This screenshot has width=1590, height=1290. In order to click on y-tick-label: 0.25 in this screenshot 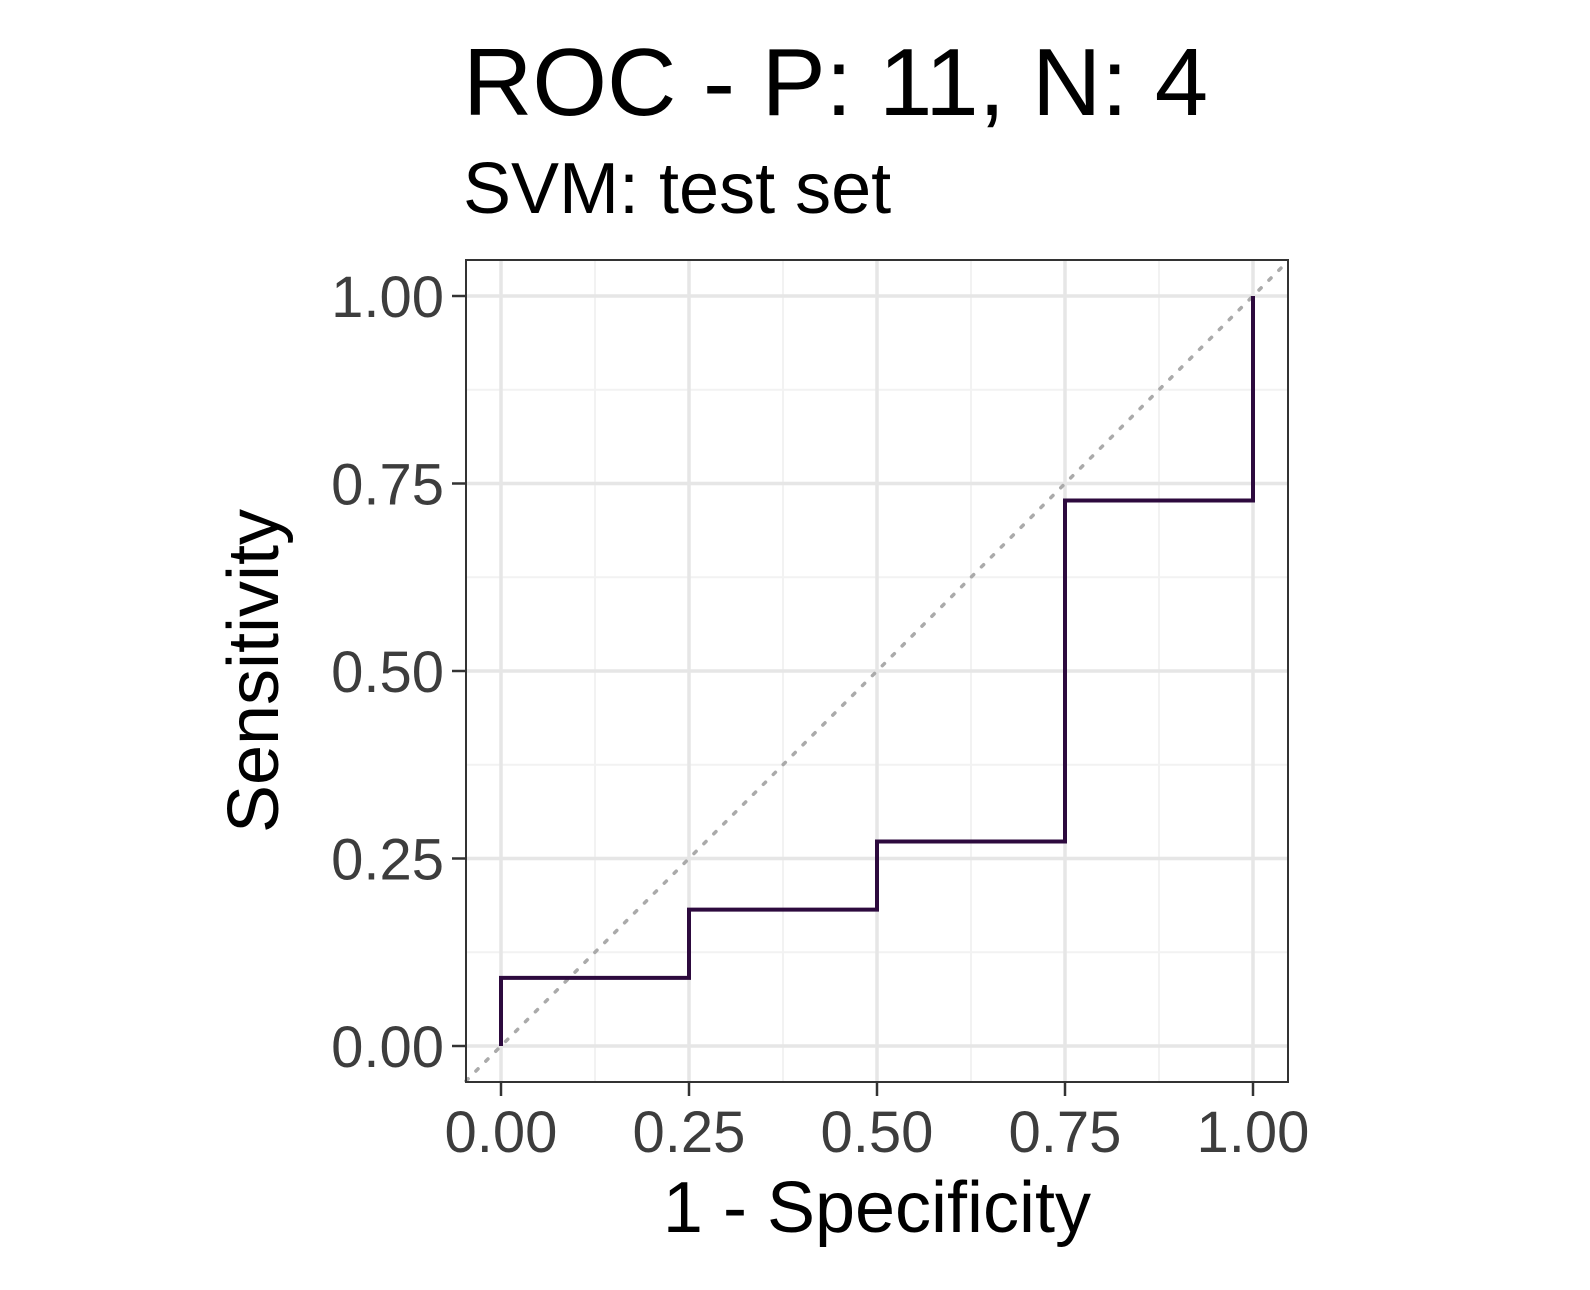, I will do `click(387, 860)`.